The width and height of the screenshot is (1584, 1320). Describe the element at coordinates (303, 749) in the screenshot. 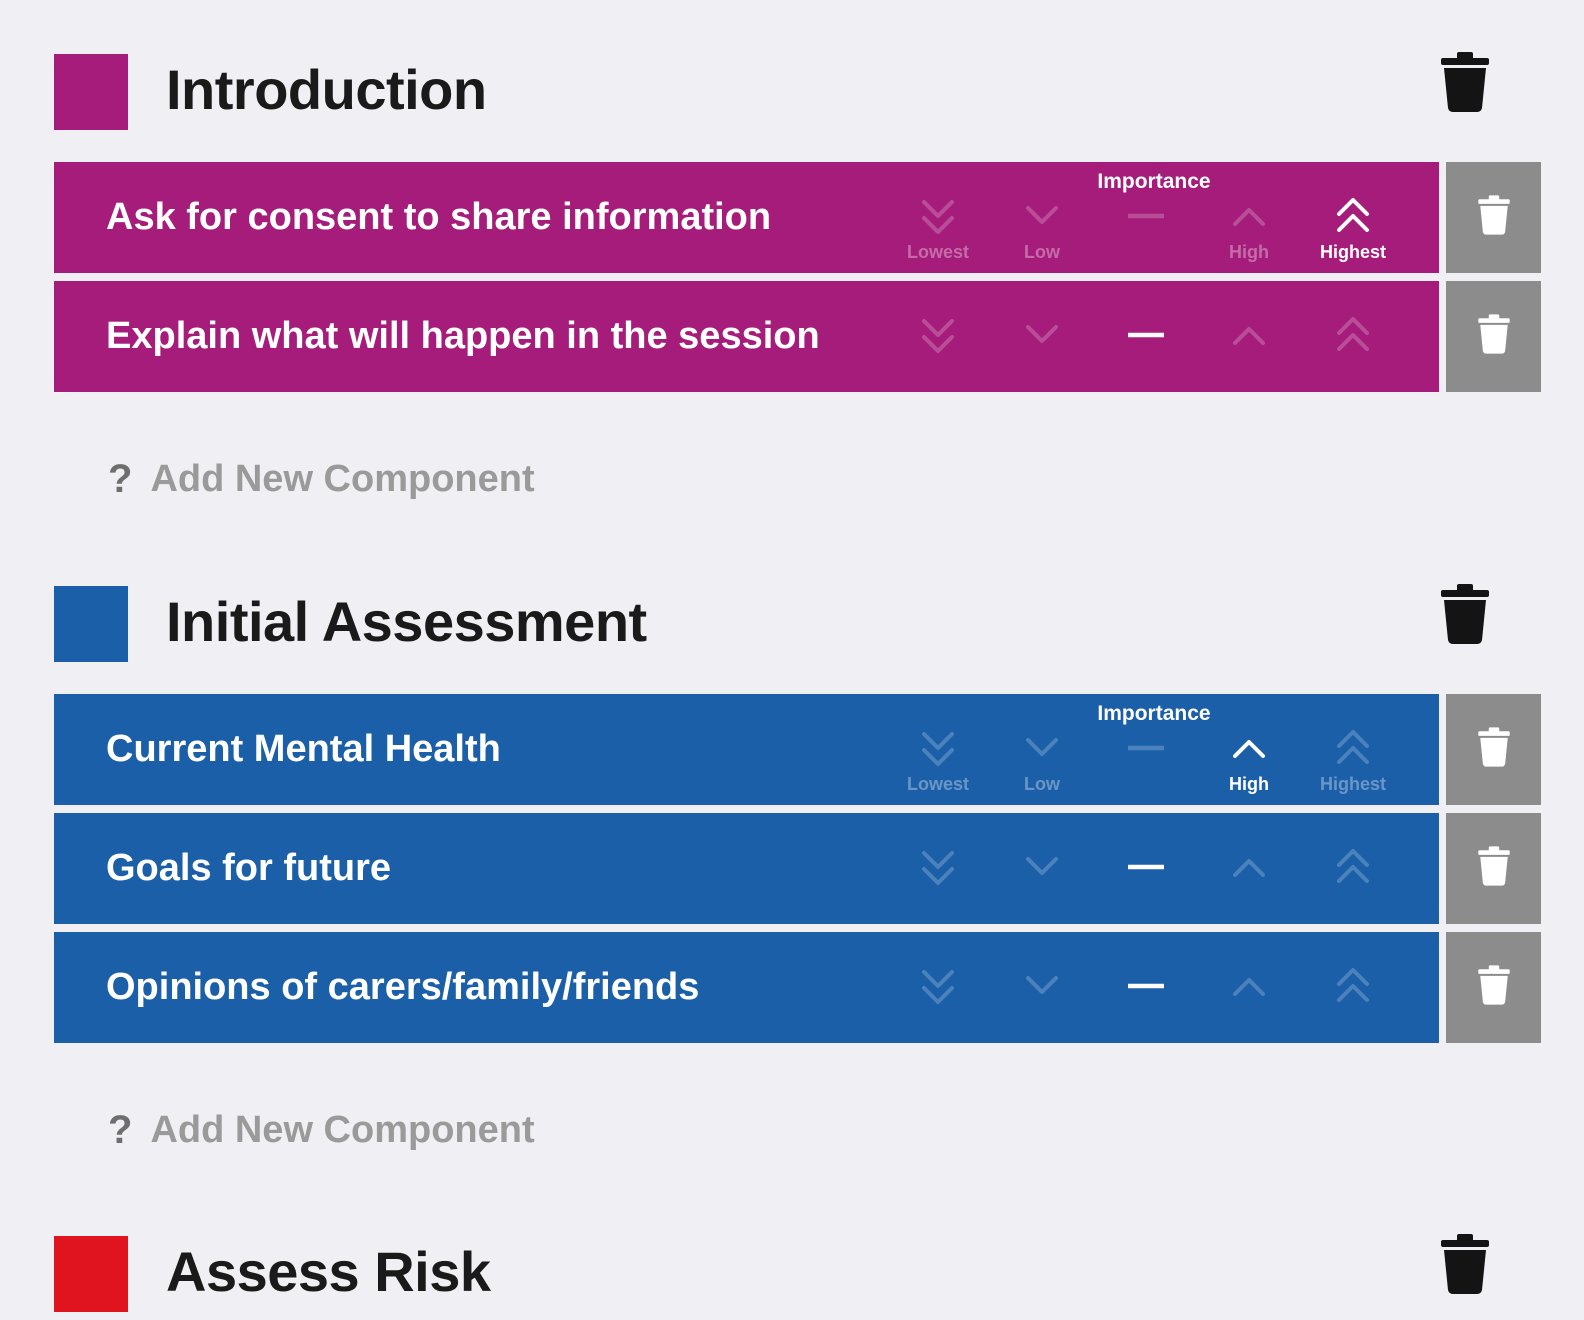

I see `component-label: Current Mental Health` at that location.